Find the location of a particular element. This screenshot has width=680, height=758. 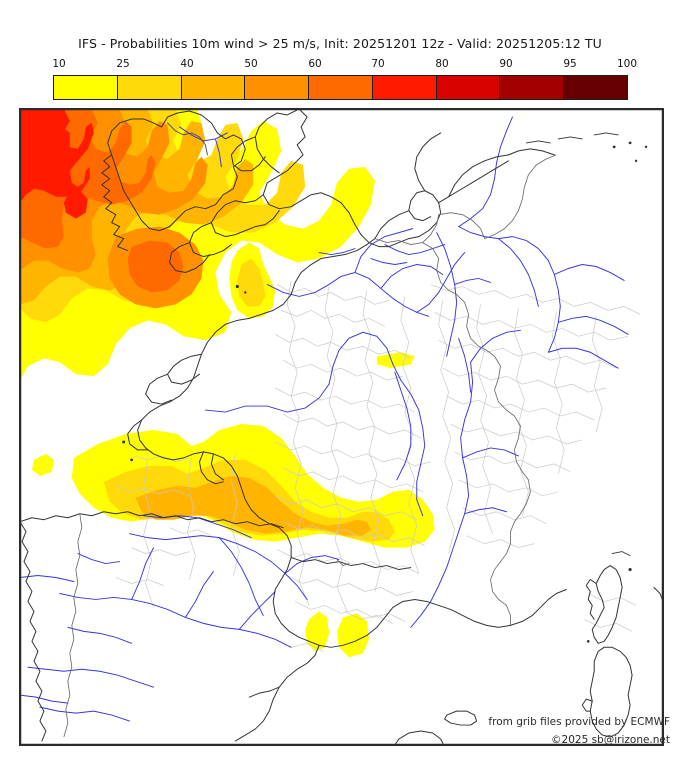

coast-continent-north is located at coordinates (425, 214).